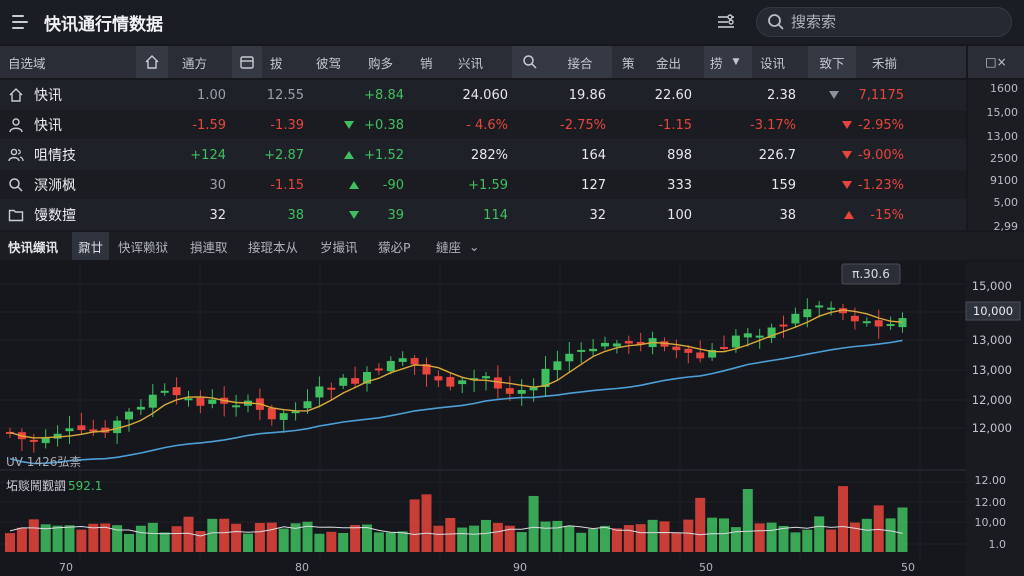 The width and height of the screenshot is (1024, 576). Describe the element at coordinates (530, 62) in the screenshot. I see `search-icon` at that location.